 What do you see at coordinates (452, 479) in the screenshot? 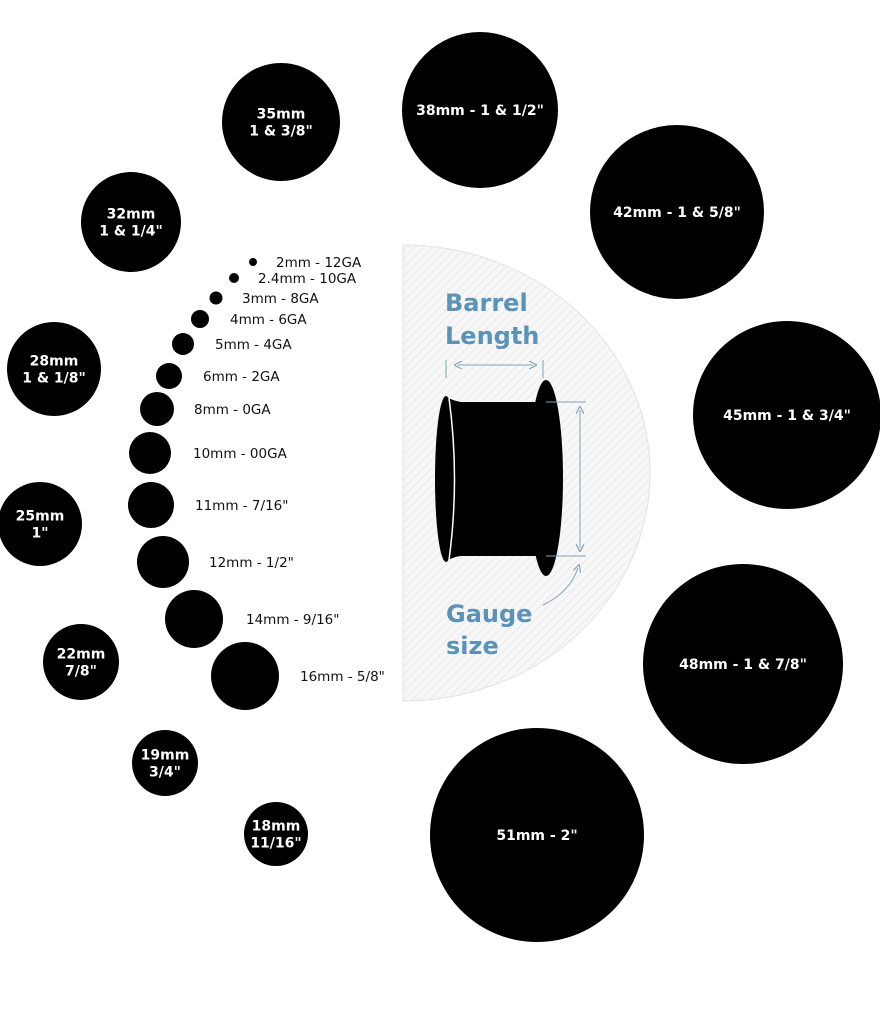
I see `flange-highlight` at bounding box center [452, 479].